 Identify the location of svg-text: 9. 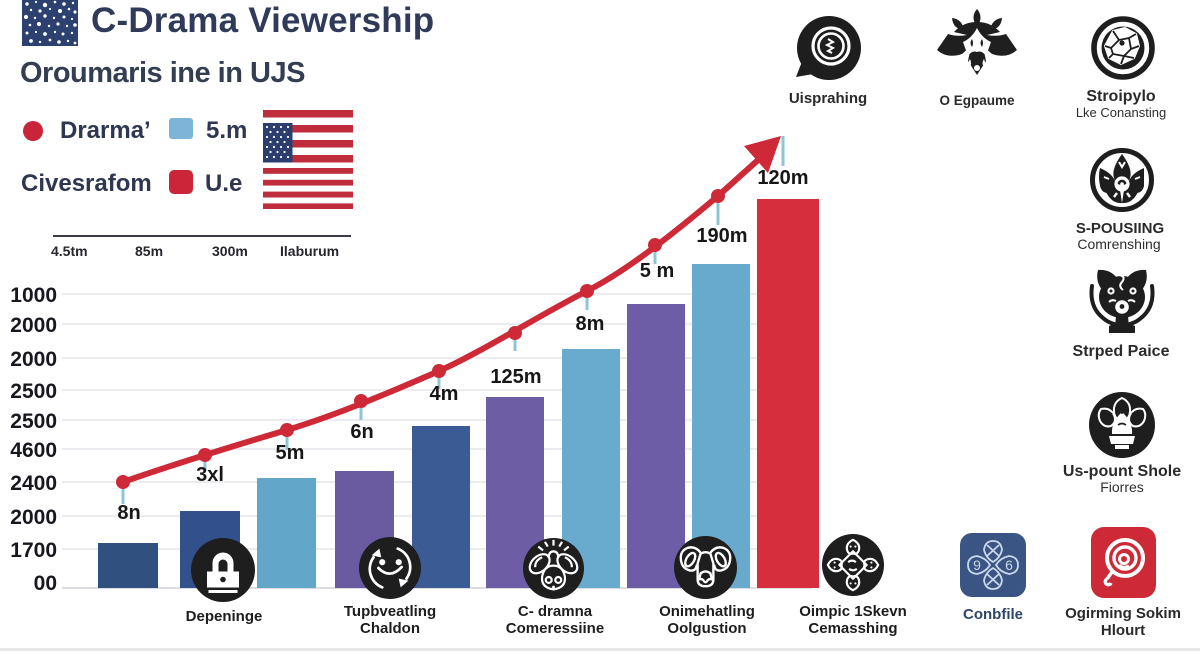
(977, 565).